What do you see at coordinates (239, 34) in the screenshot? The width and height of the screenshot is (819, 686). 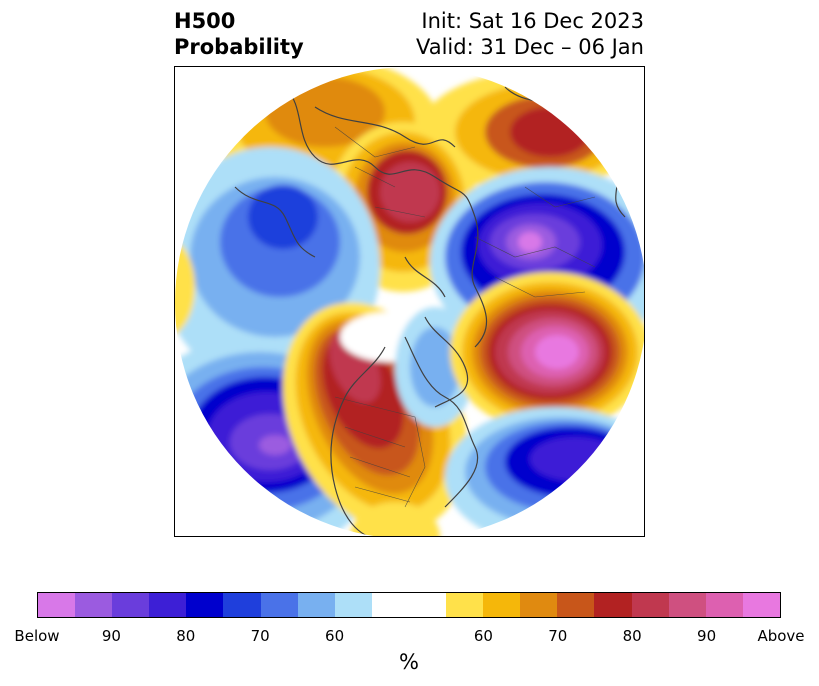 I see `chart-title: H500 Probability` at bounding box center [239, 34].